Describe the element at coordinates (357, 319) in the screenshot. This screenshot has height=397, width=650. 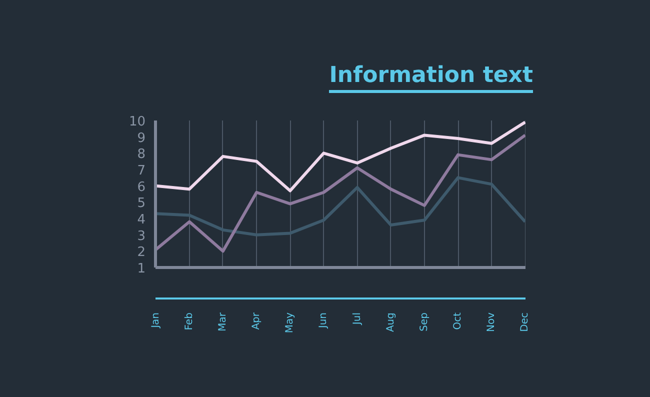
I see `x-tick-label: Jul` at that location.